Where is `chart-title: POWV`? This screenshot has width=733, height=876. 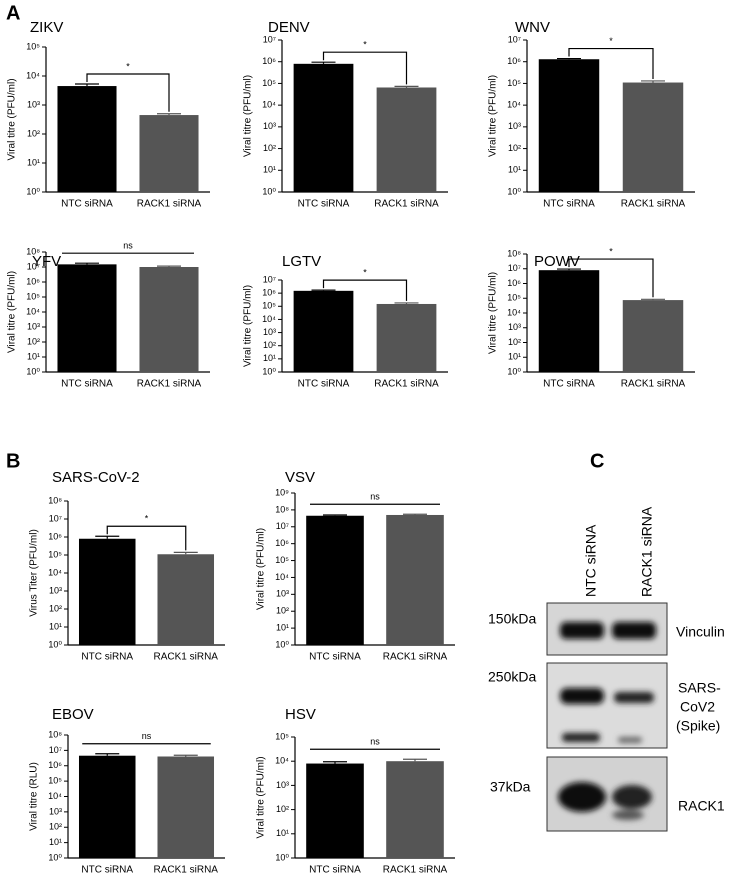 chart-title: POWV is located at coordinates (557, 261).